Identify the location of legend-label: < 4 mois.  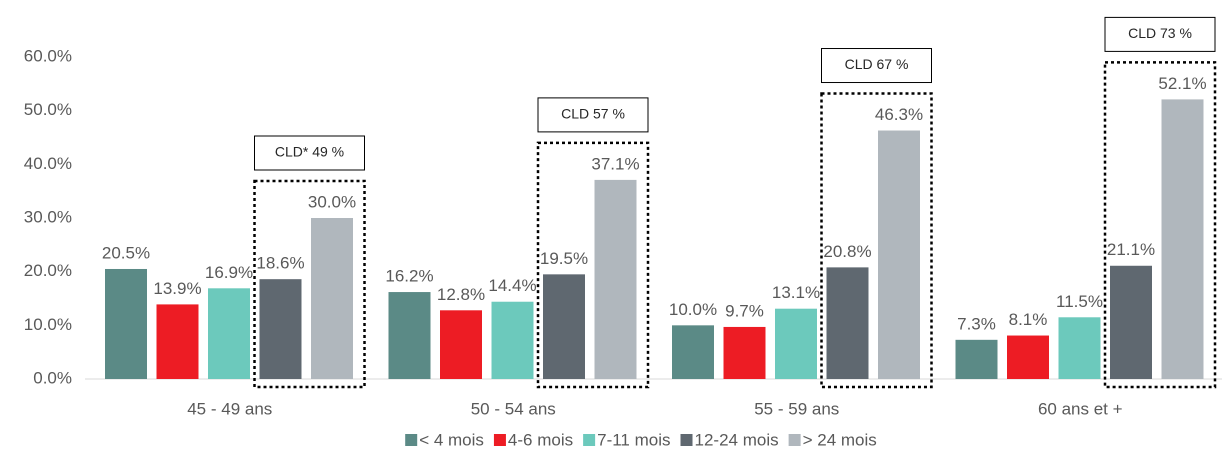
(451, 439).